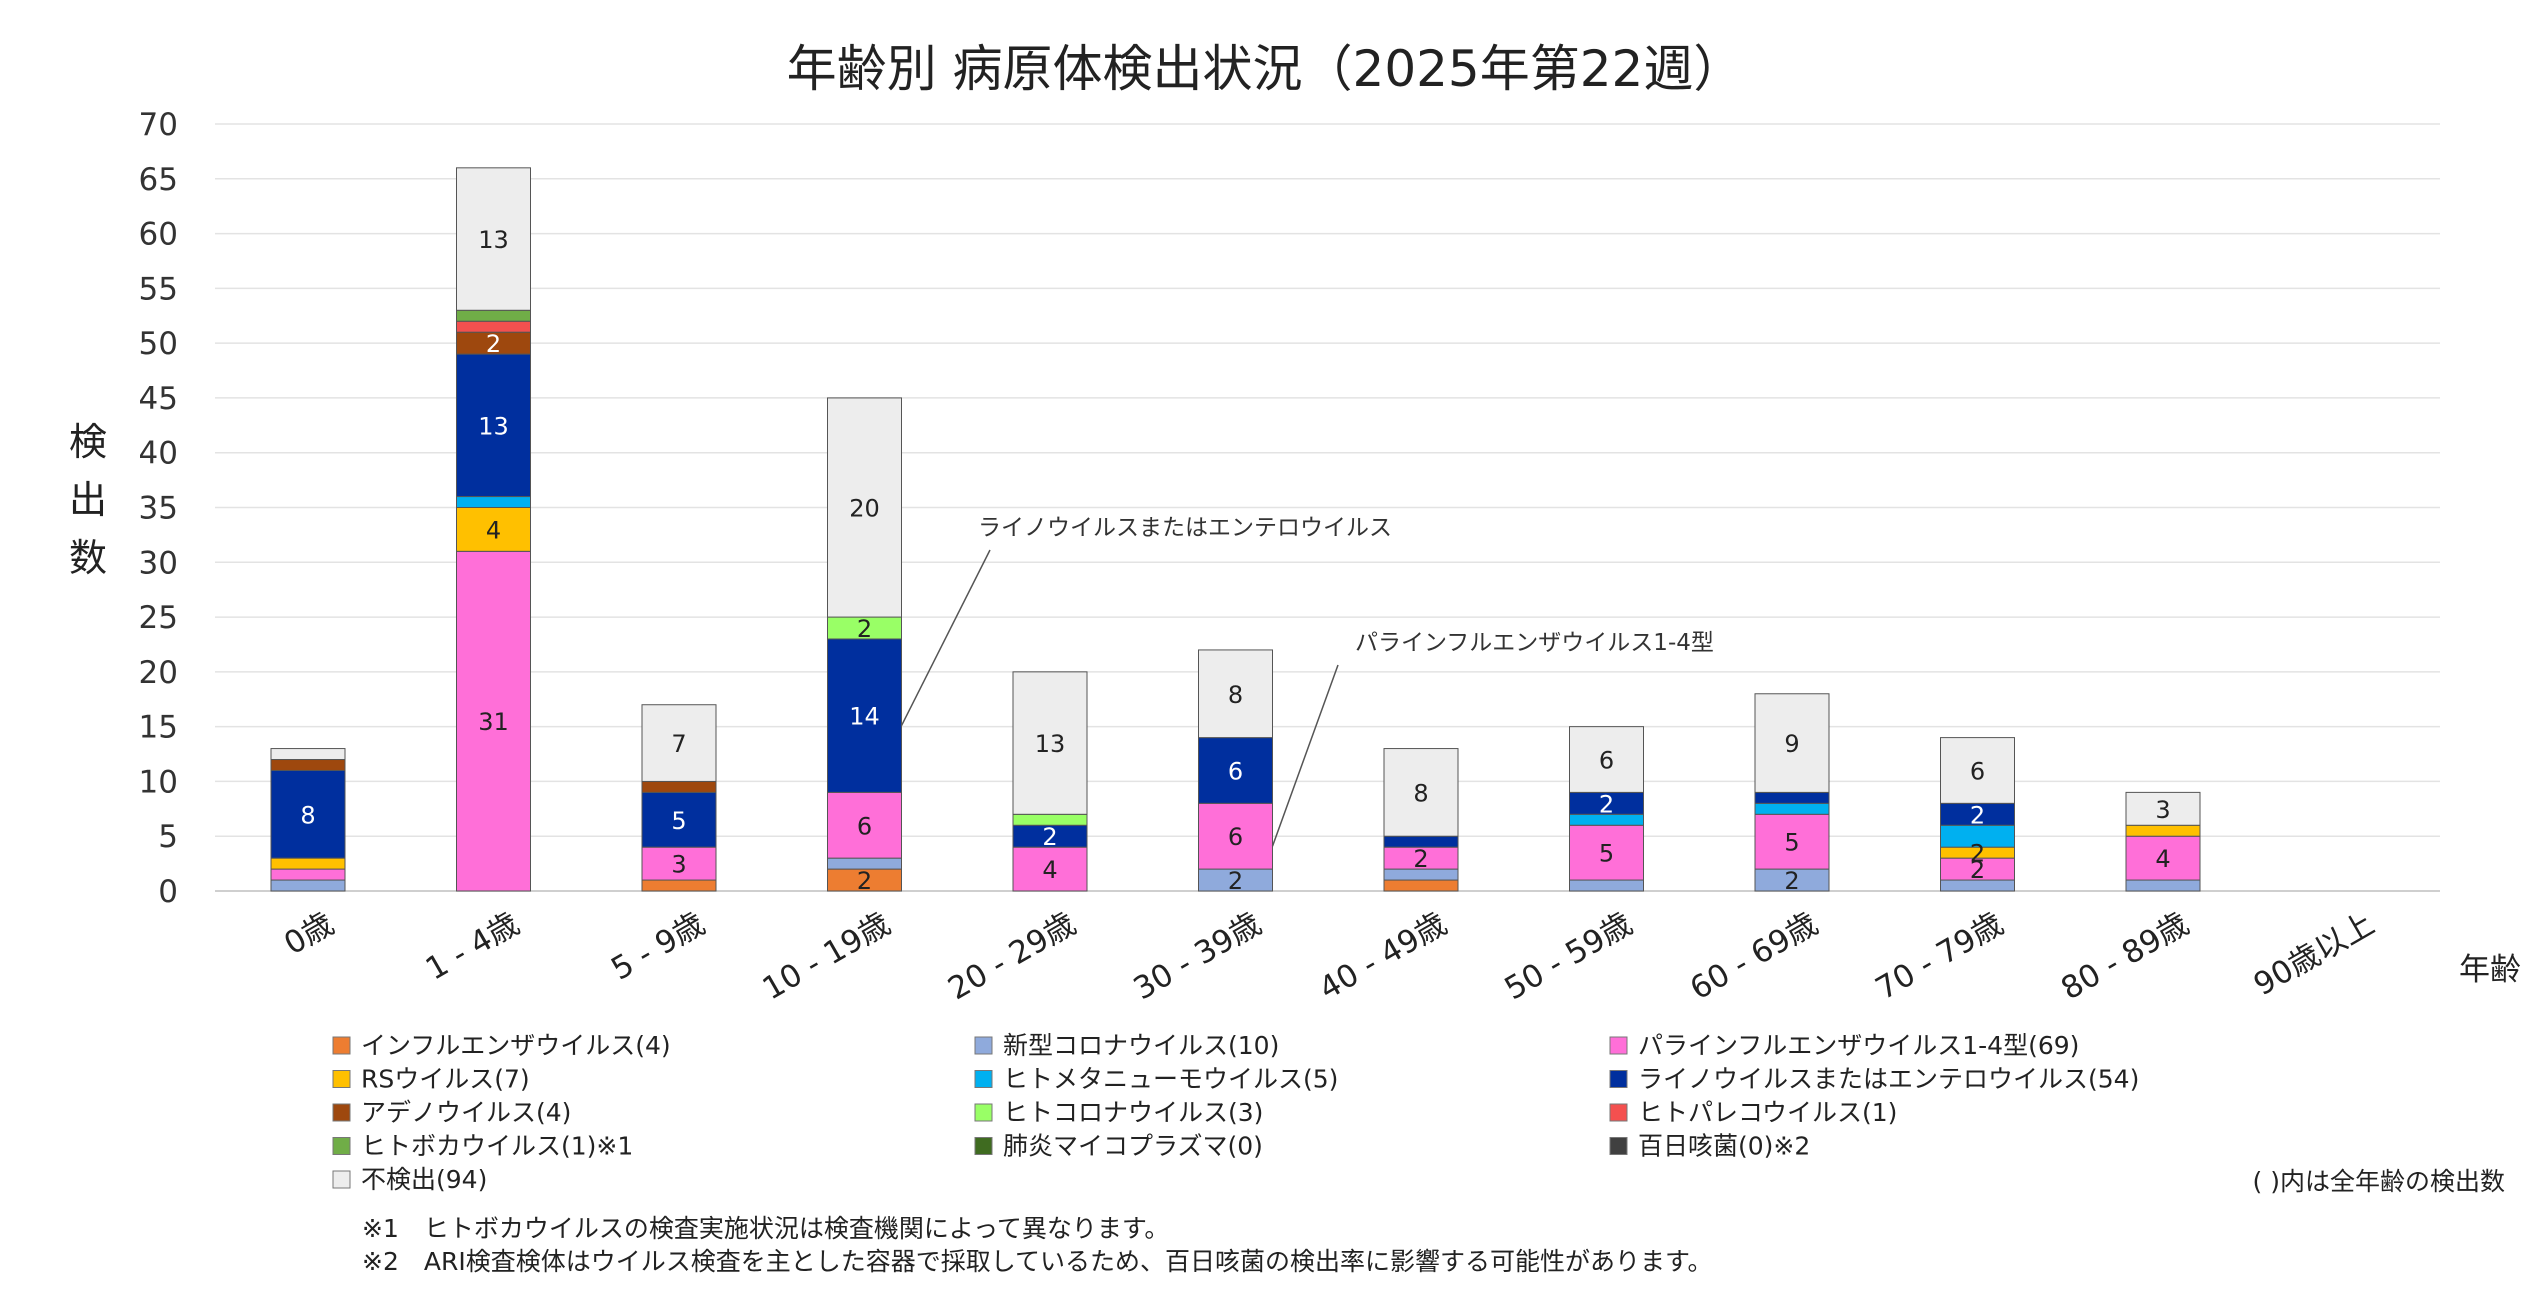  What do you see at coordinates (1170, 1079) in the screenshot?
I see `legend-label: ヒトメタニューモウイルス(5)` at bounding box center [1170, 1079].